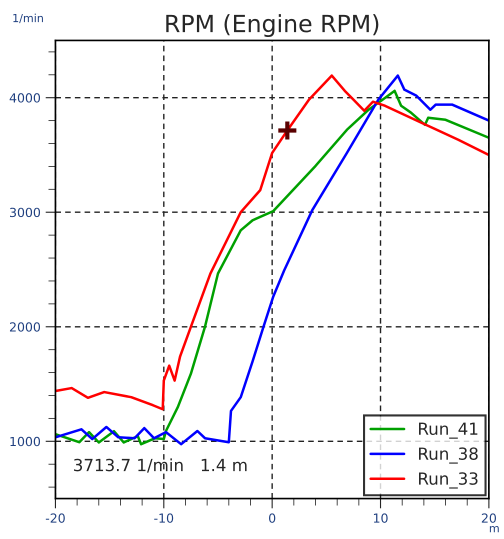 Image resolution: width=504 pixels, height=539 pixels. What do you see at coordinates (55, 518) in the screenshot?
I see `x-tick-label: -20` at bounding box center [55, 518].